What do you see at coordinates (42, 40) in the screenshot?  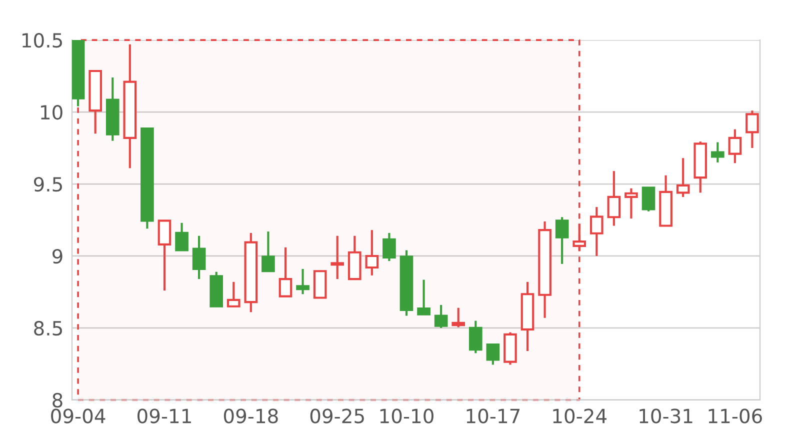 I see `y-tick-label: 10.5` at bounding box center [42, 40].